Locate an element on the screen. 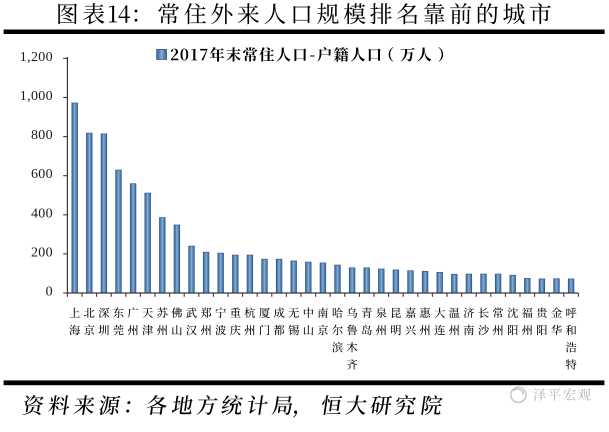  svg-text: 0 is located at coordinates (49, 292).